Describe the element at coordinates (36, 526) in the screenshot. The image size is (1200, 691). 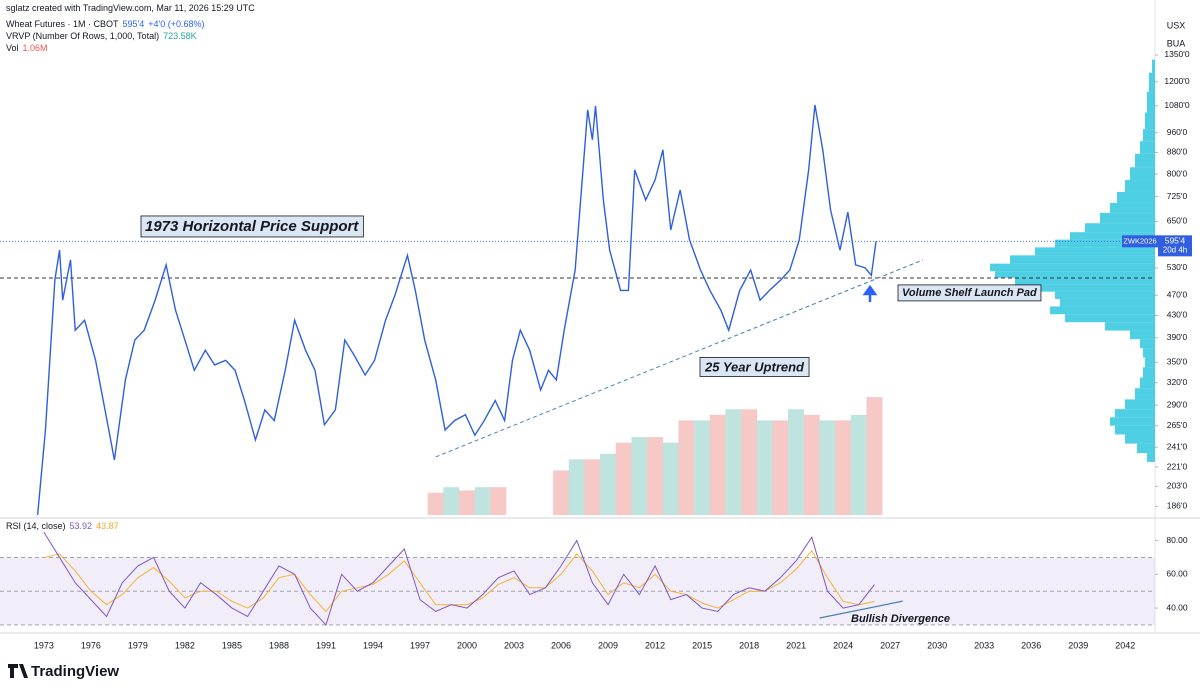
I see `rsi-name: RSI (14, close)` at that location.